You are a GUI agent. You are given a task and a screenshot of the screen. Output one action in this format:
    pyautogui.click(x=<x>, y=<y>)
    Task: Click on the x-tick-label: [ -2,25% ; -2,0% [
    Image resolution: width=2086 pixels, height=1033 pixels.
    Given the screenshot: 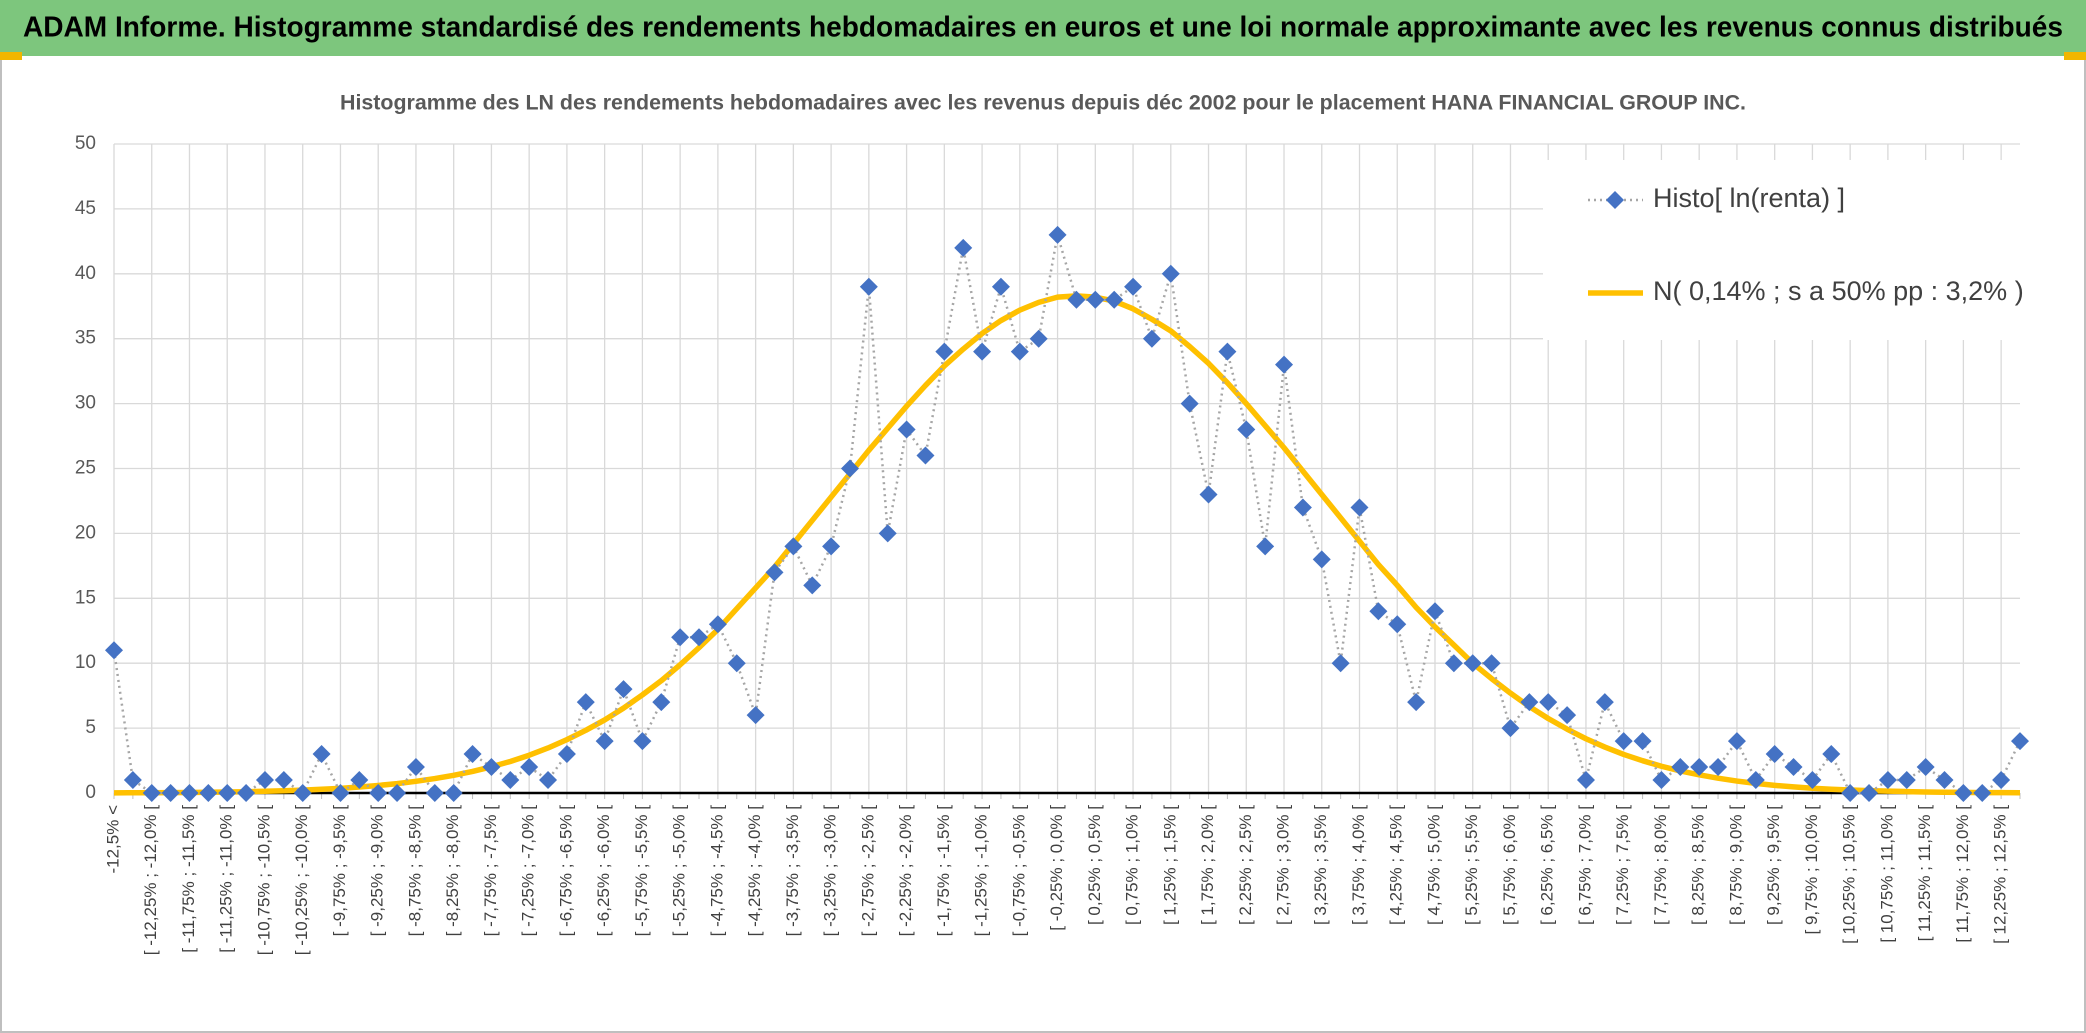 What is the action you would take?
    pyautogui.click(x=905, y=871)
    